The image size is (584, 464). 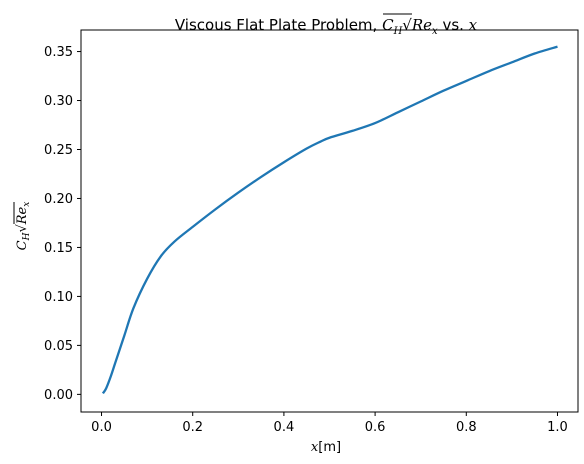 What do you see at coordinates (58, 297) in the screenshot?
I see `y-tick-label: 0.10` at bounding box center [58, 297].